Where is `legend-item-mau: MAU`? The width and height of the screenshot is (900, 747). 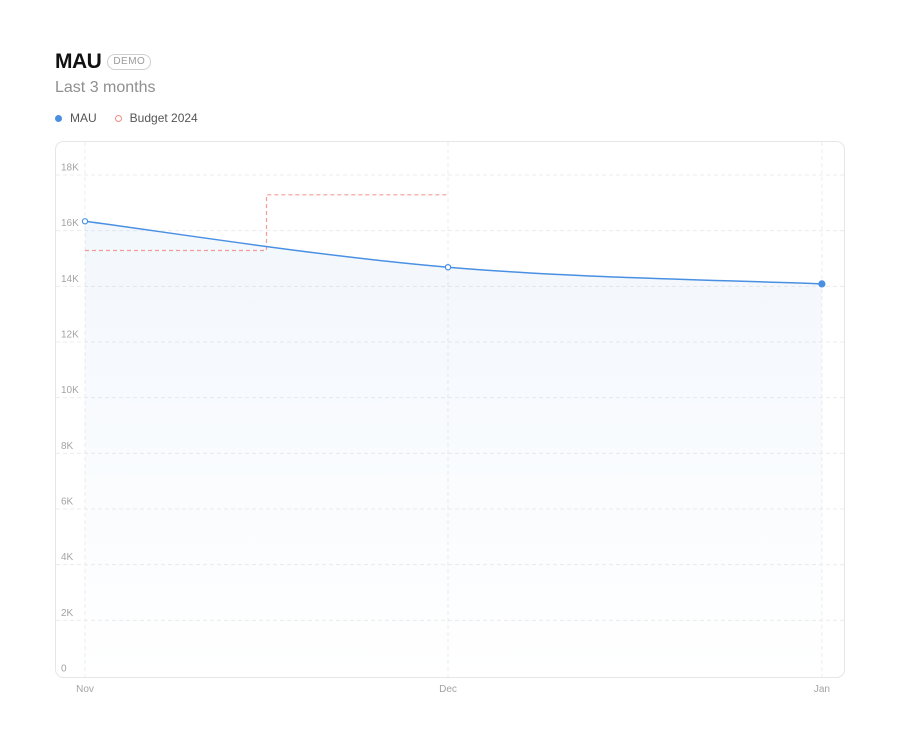
legend-item-mau: MAU is located at coordinates (76, 118).